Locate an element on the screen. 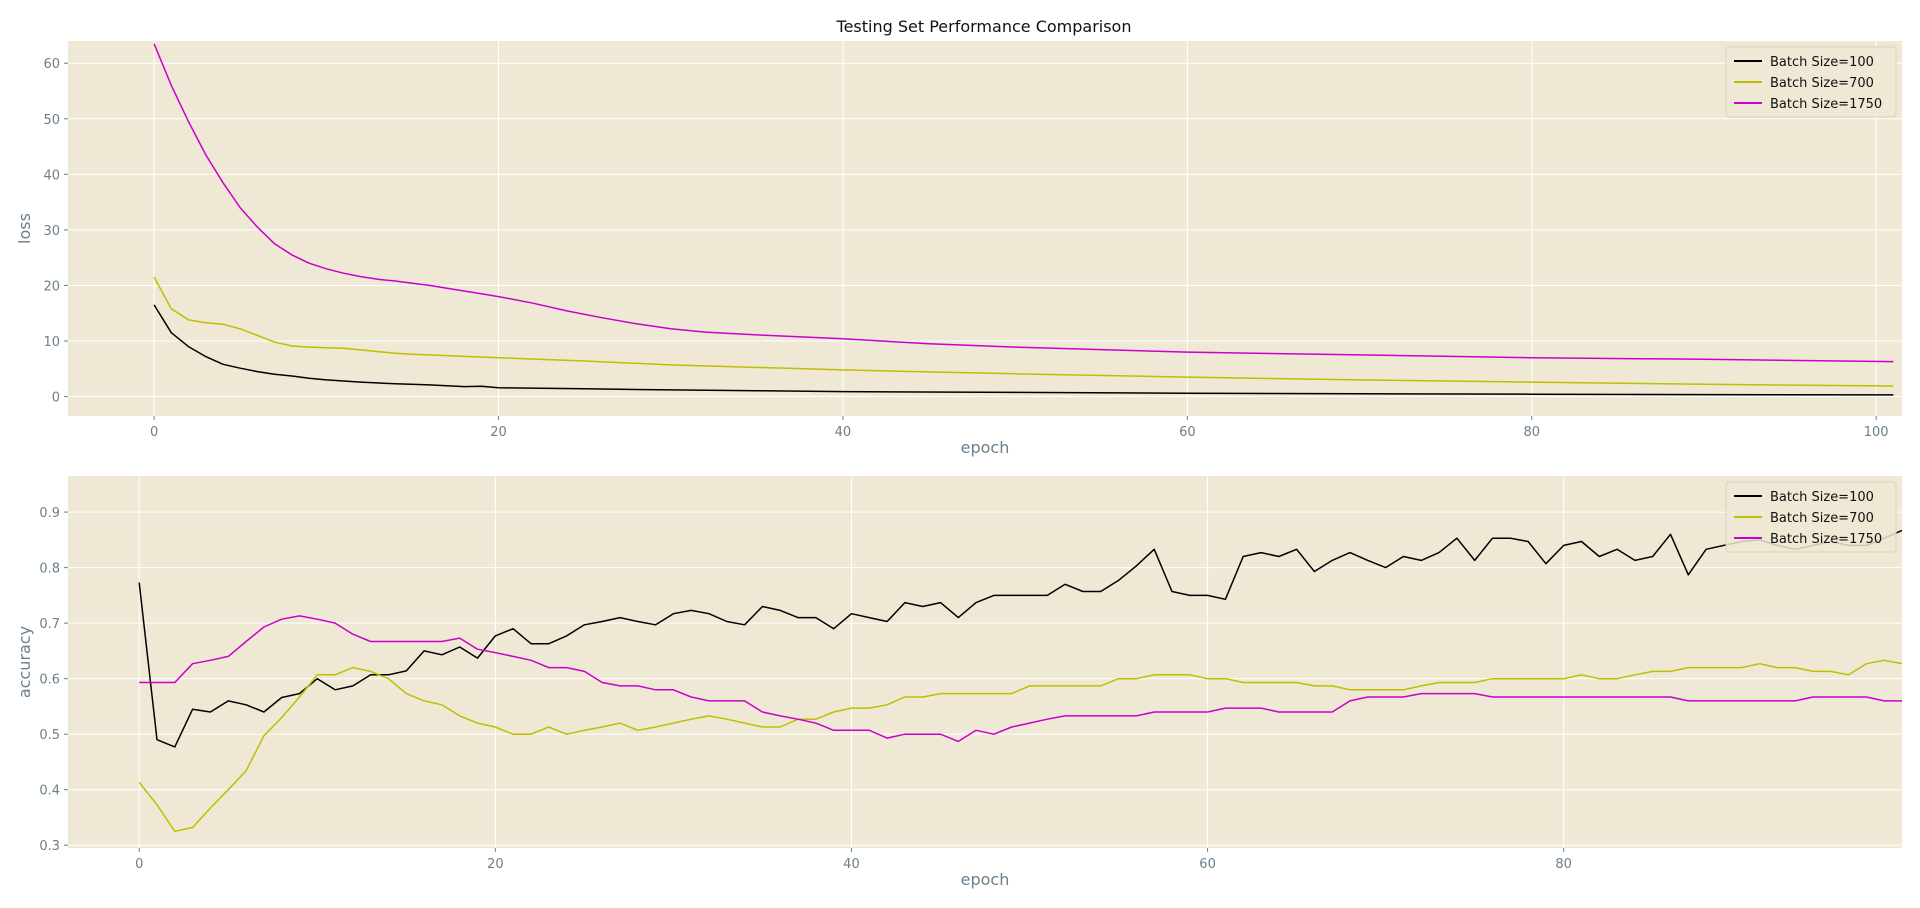 The height and width of the screenshot is (908, 1920). chart-0-x-axis-label: epoch is located at coordinates (985, 447).